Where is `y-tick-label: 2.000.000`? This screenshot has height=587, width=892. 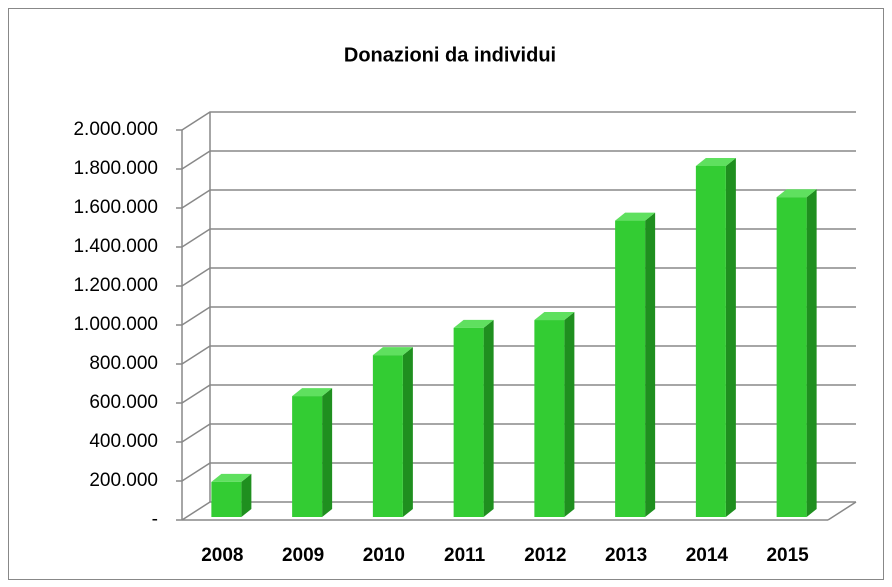 y-tick-label: 2.000.000 is located at coordinates (115, 129).